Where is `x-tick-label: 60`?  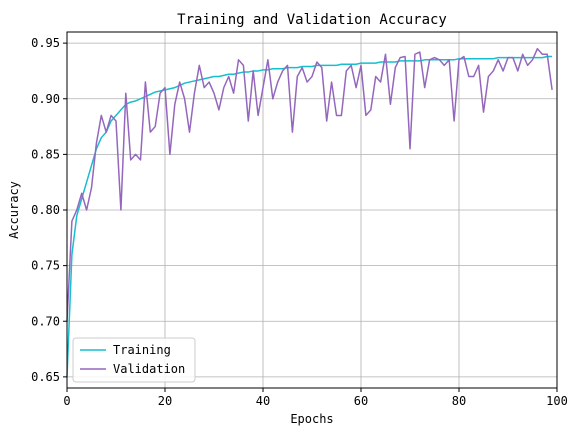
x-tick-label: 60 is located at coordinates (361, 401).